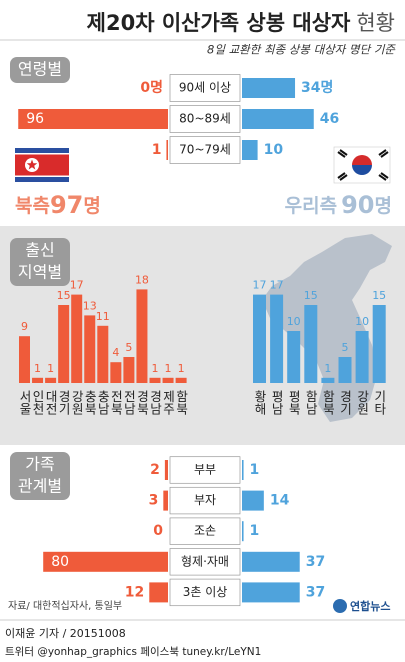 This screenshot has width=405, height=662. I want to click on south-flag, so click(362, 165).